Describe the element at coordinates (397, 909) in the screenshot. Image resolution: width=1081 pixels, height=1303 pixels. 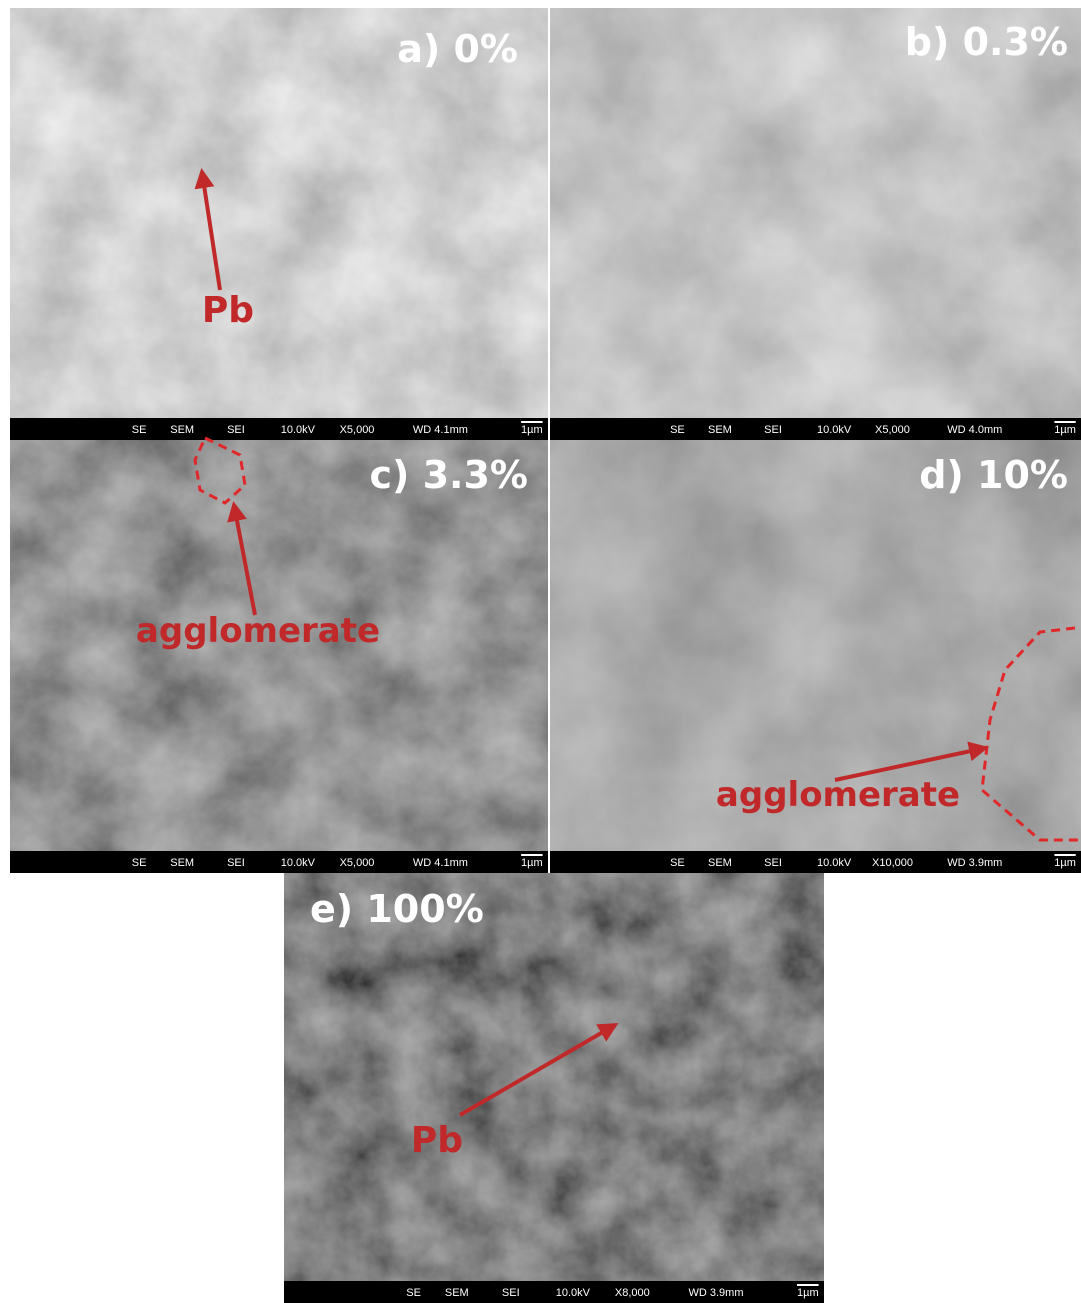
I see `panel-label: e) 100%` at that location.